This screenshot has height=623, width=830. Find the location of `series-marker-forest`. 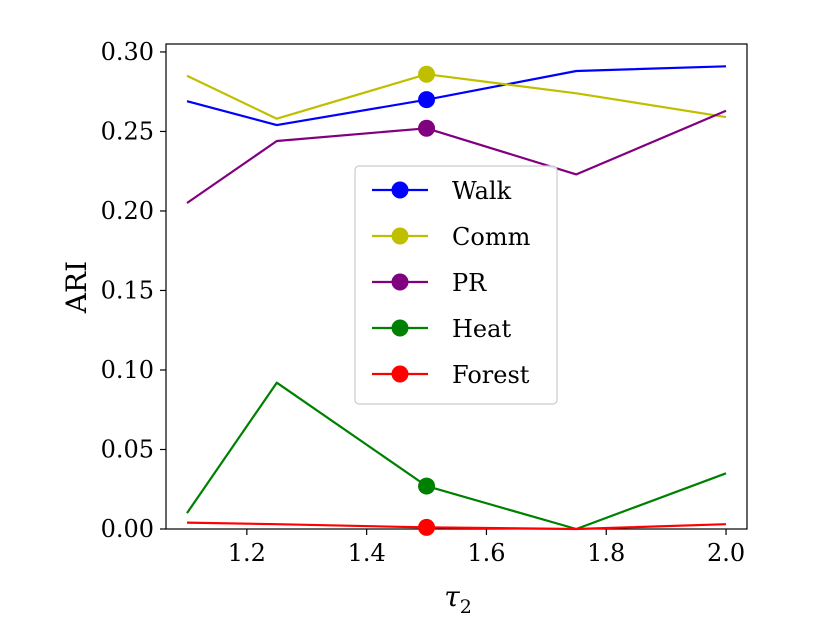

series-marker-forest is located at coordinates (427, 527).